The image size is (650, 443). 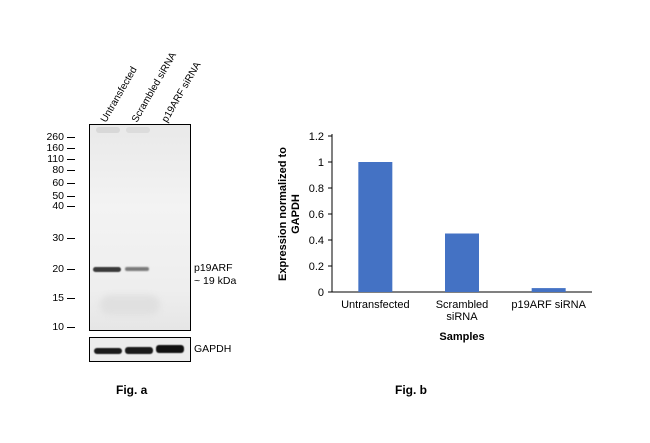 What do you see at coordinates (316, 241) in the screenshot?
I see `y-tick-label: 0.4` at bounding box center [316, 241].